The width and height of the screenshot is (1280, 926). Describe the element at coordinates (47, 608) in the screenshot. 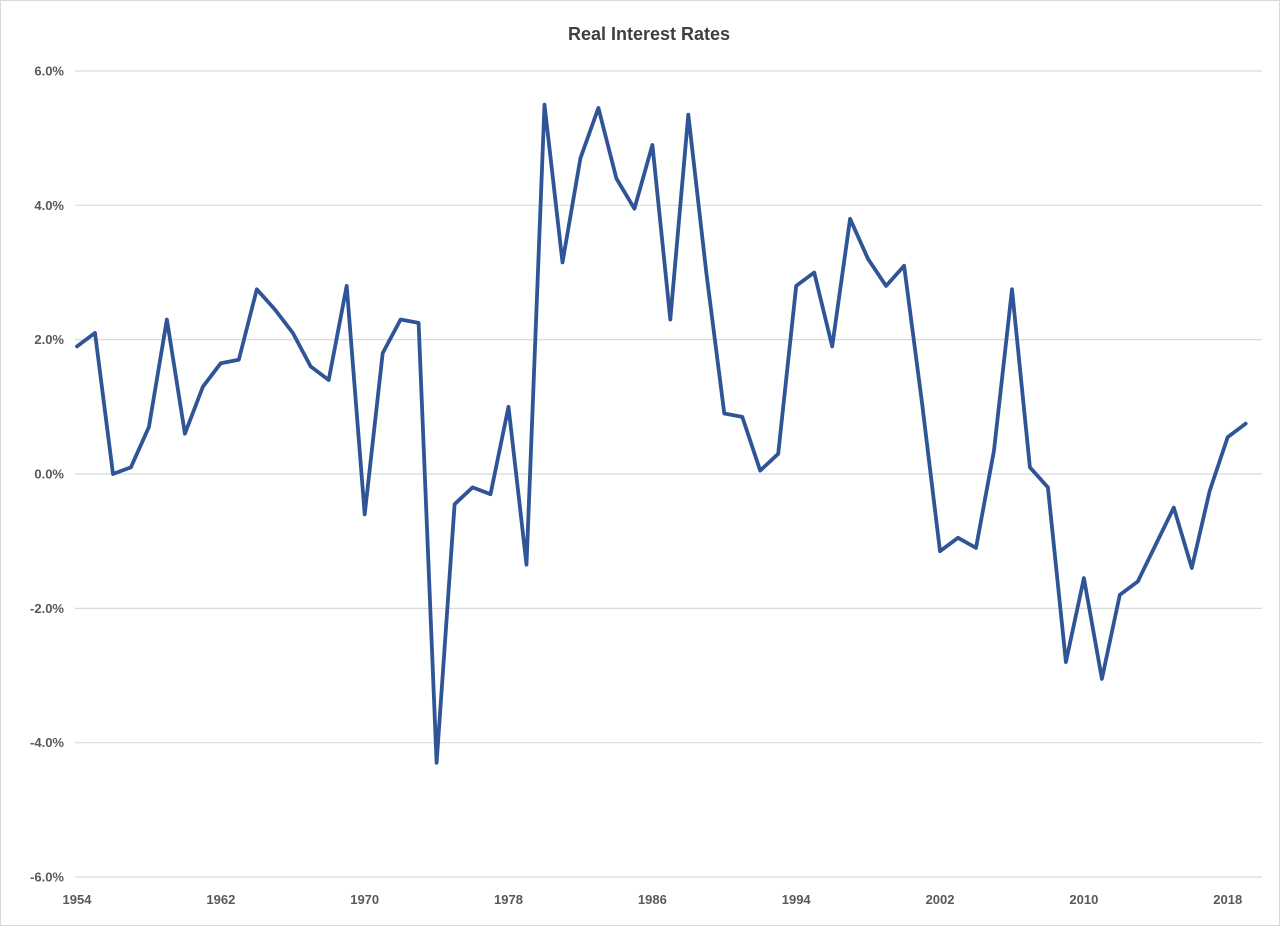

I see `y-tick-label: -2.0%` at that location.